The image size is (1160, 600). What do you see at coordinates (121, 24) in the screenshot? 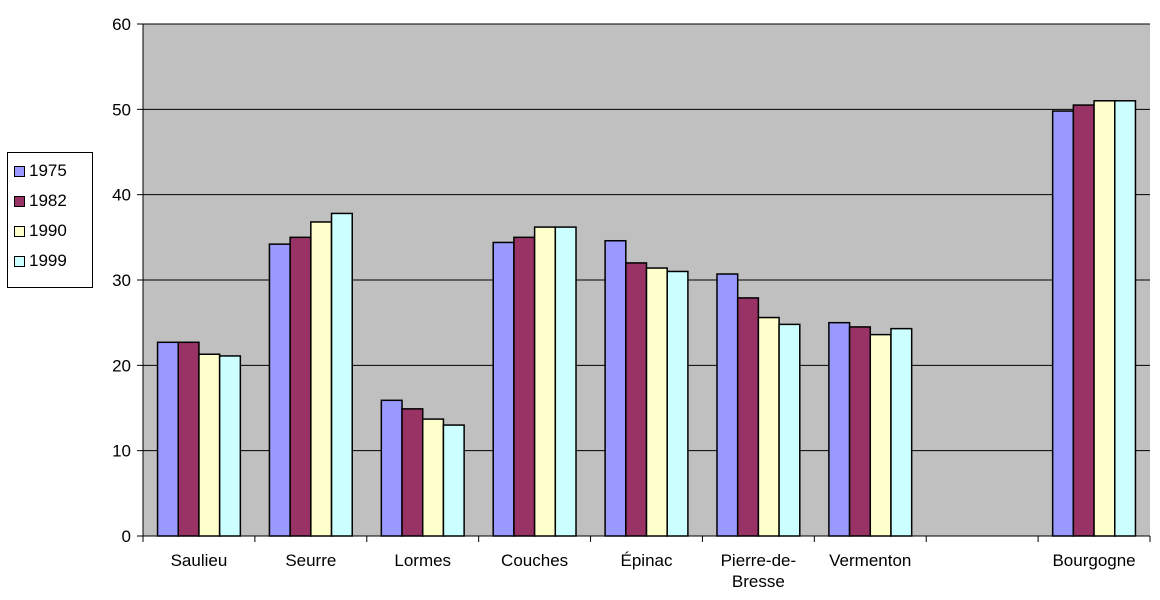
I see `y-tick-label: 60` at bounding box center [121, 24].